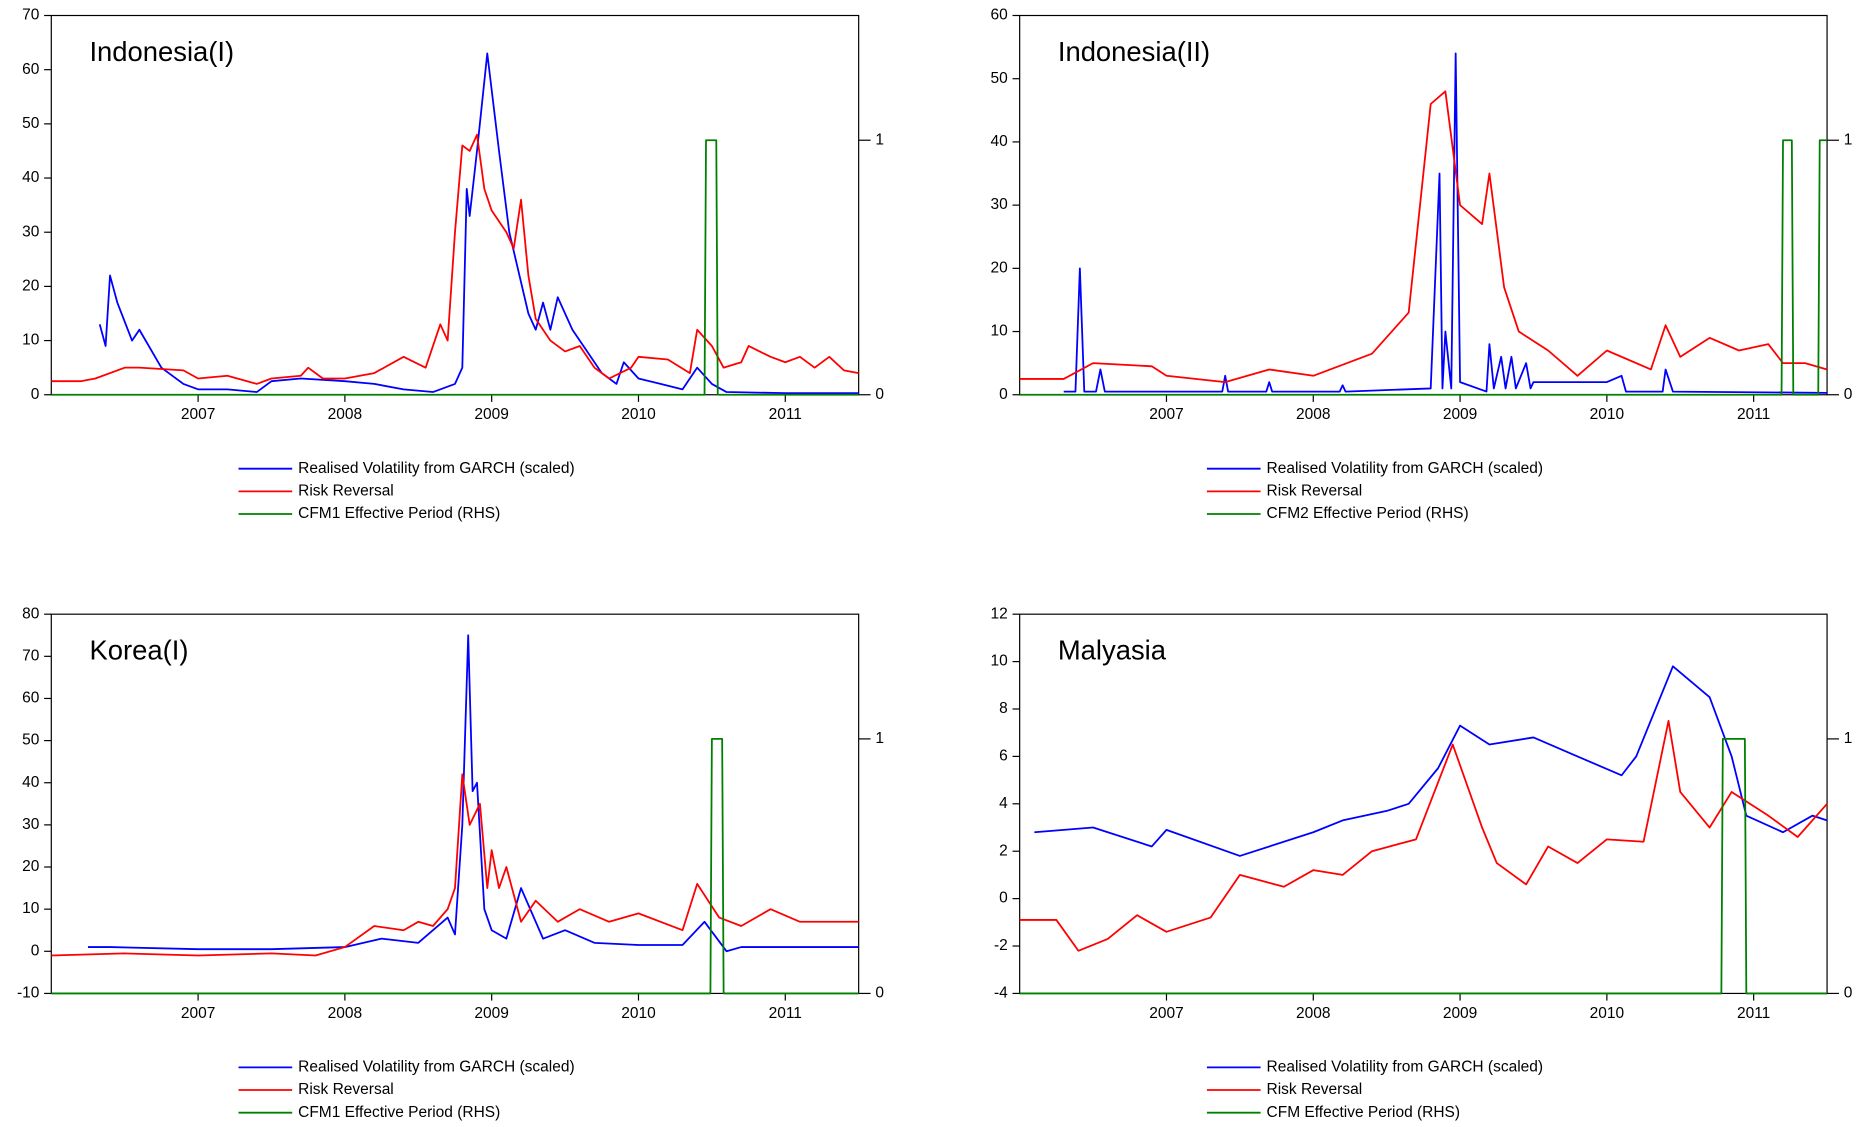  Describe the element at coordinates (998, 613) in the screenshot. I see `y-tick-label: 12` at that location.